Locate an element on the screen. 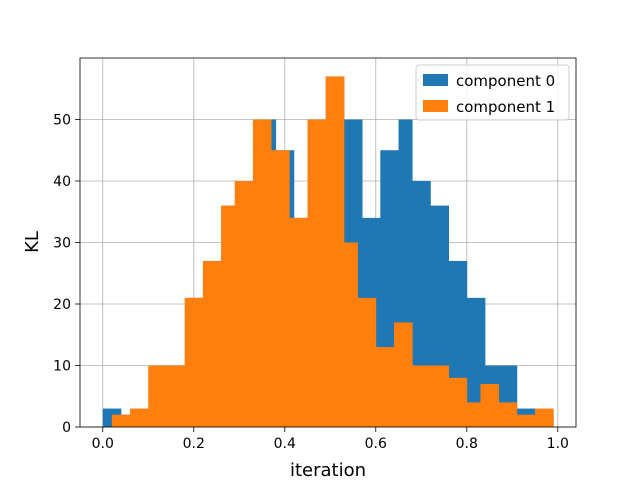  x-tick-label: 0.2 is located at coordinates (194, 444).